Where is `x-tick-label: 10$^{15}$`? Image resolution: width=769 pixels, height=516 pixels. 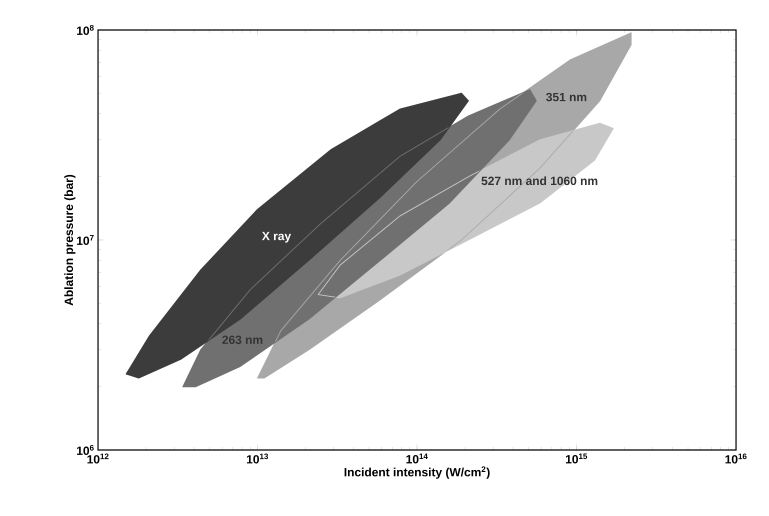 x-tick-label: 10$^{15}$ is located at coordinates (577, 459).